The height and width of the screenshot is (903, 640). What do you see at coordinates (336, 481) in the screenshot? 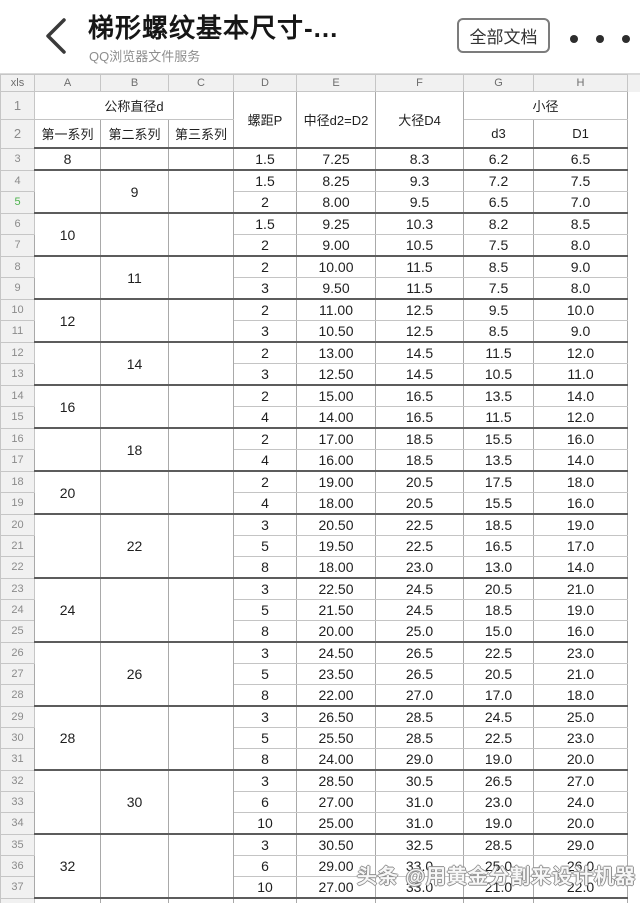
I see `cell-d2: 19.00` at bounding box center [336, 481].